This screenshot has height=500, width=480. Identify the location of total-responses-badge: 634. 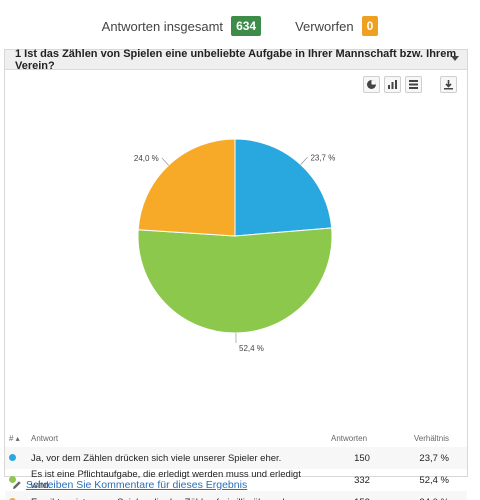
(246, 26).